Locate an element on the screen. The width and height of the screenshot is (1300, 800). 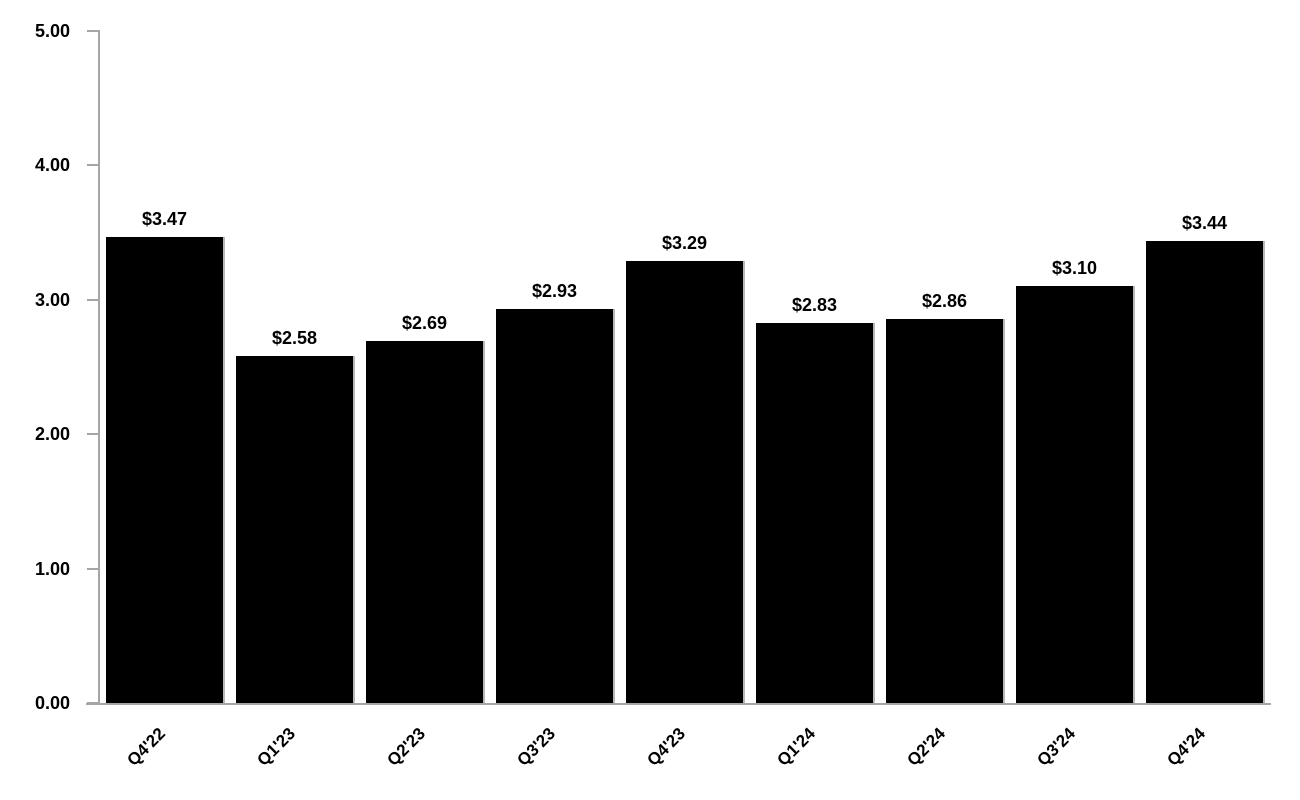
bar-value-label: $3.29 is located at coordinates (684, 242).